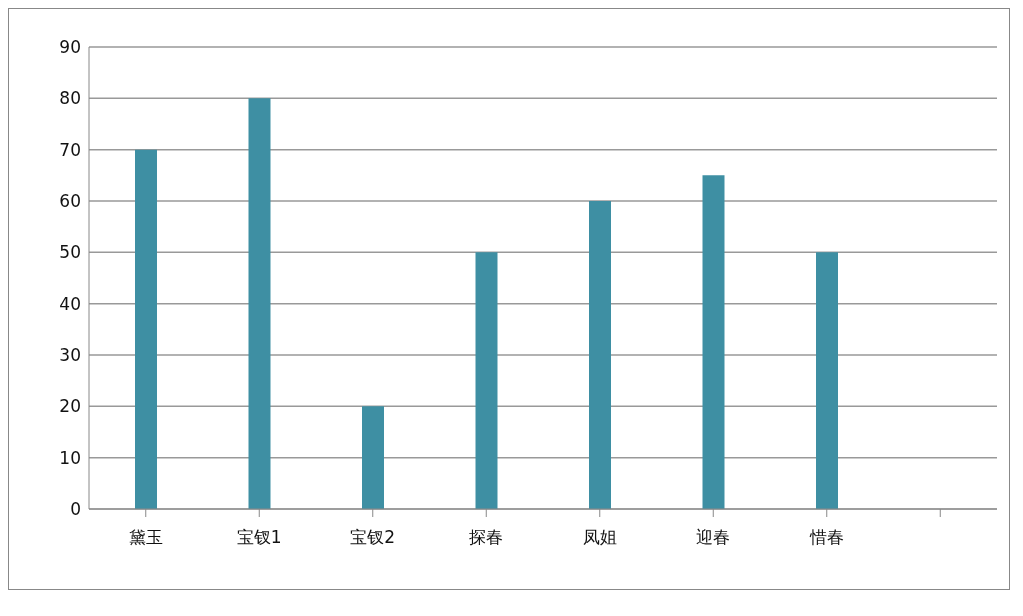  What do you see at coordinates (599, 537) in the screenshot?
I see `x-tick-label: 凤姐` at bounding box center [599, 537].